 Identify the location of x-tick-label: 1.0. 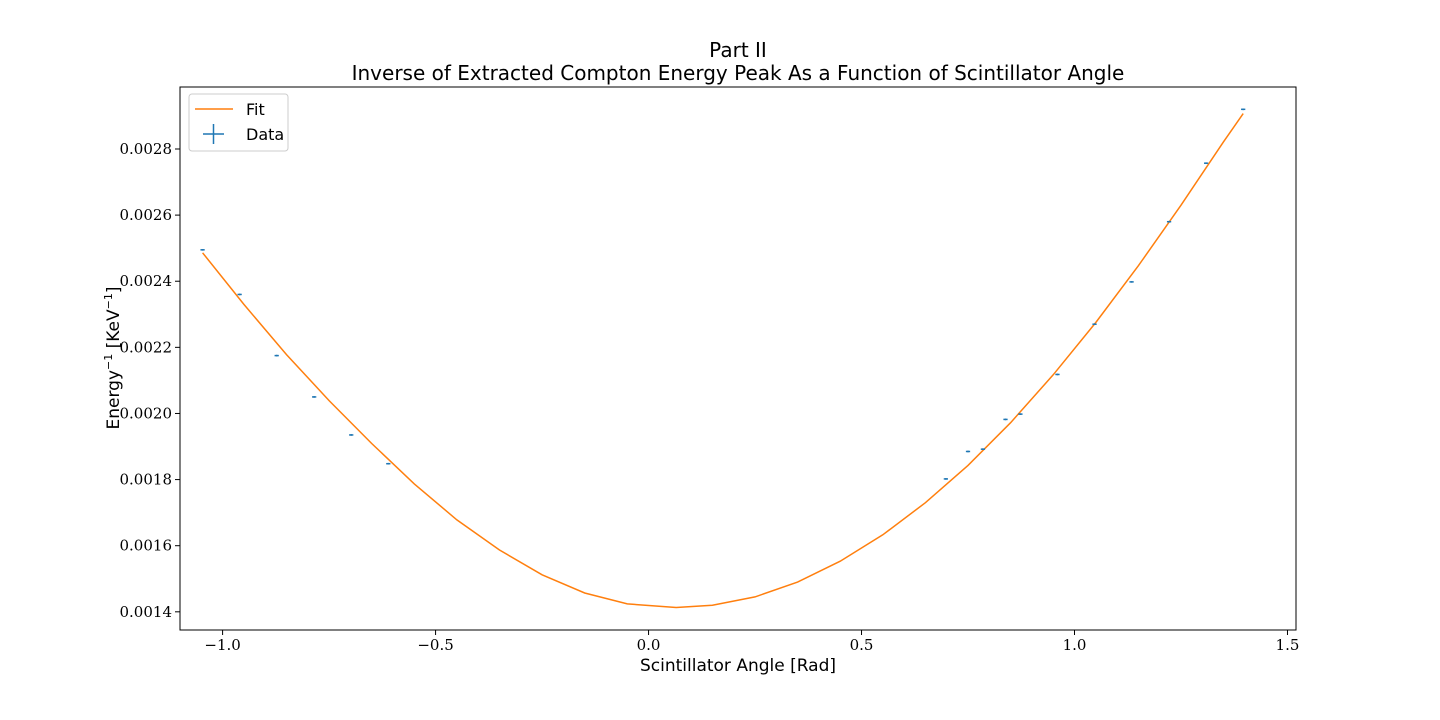
(1075, 645).